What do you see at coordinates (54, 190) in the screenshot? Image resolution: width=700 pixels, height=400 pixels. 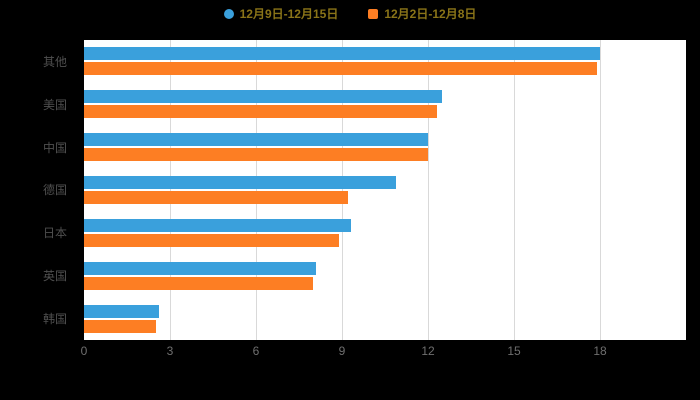 I see `category-label: 德国` at bounding box center [54, 190].